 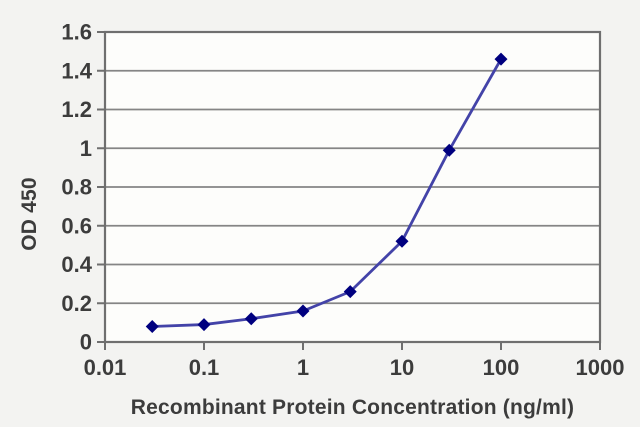 What do you see at coordinates (76, 70) in the screenshot?
I see `y-tick-label: 1.4` at bounding box center [76, 70].